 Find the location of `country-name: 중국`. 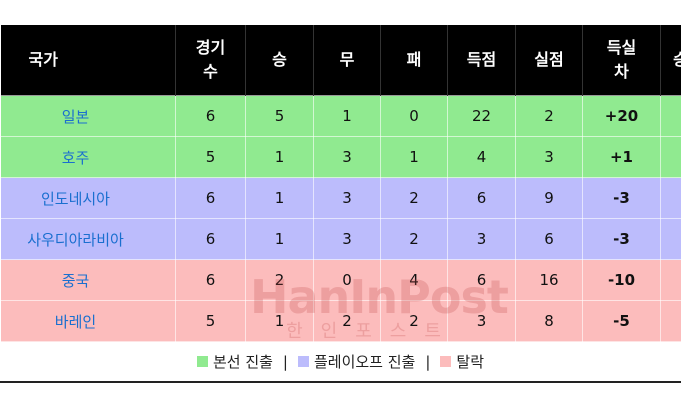

country-name: 중국 is located at coordinates (88, 280).